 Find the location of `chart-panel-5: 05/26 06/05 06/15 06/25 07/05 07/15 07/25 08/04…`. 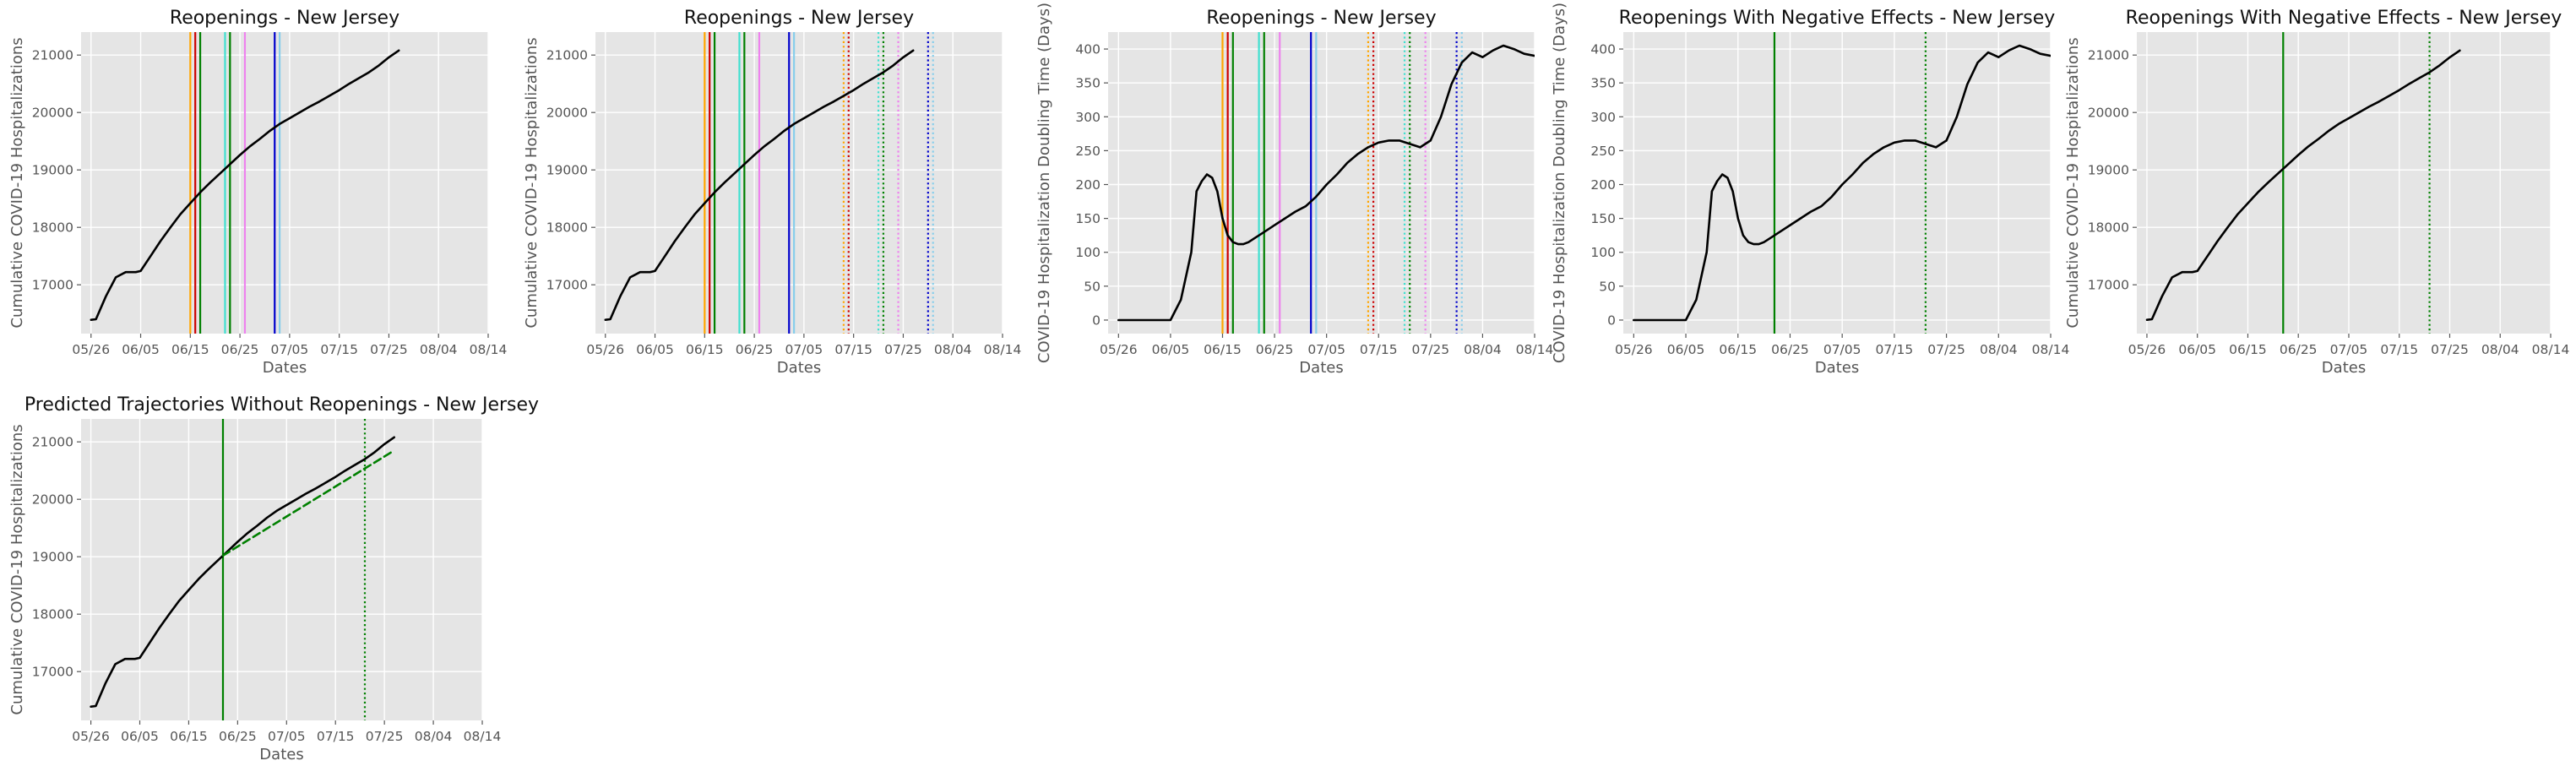

chart-panel-5: 05/26 06/05 06/15 06/25 07/05 07/15 07/25 08/04… is located at coordinates (2316, 192).